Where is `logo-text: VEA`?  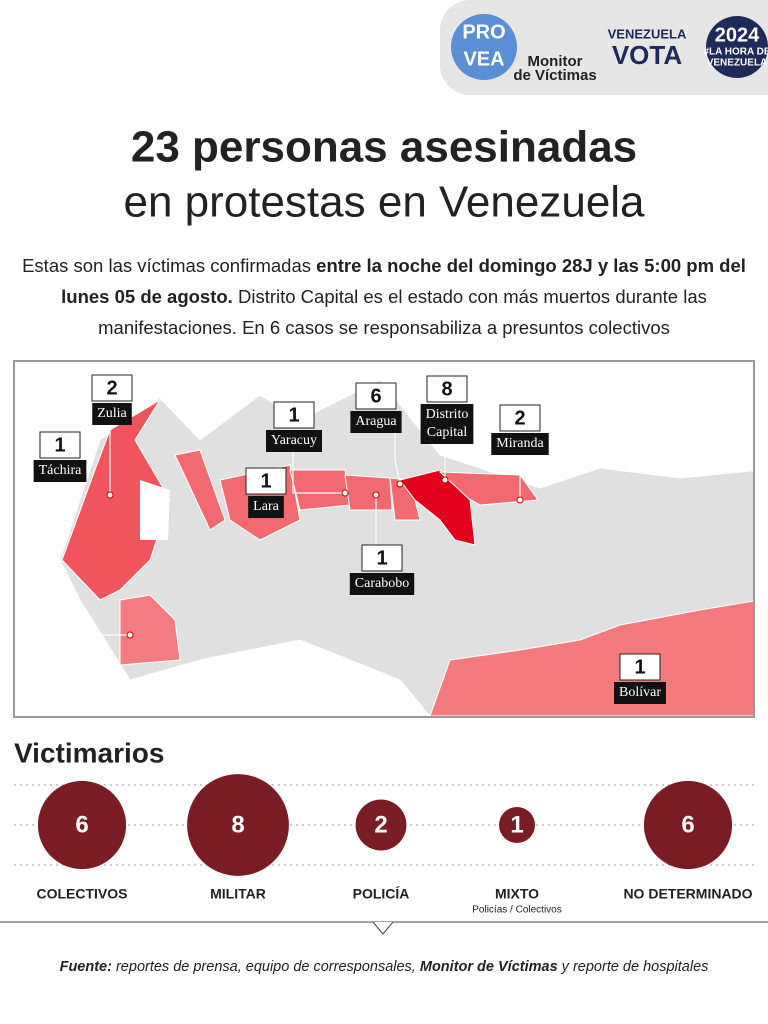 logo-text: VEA is located at coordinates (483, 59).